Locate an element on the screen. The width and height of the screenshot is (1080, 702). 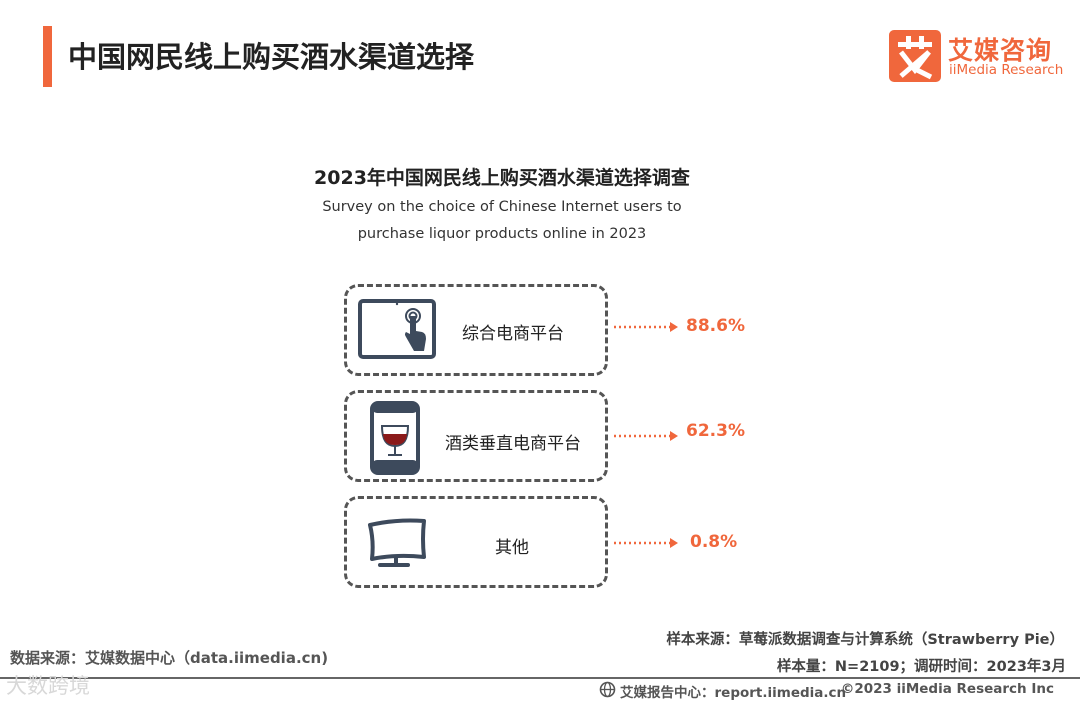
channel-box-other: 其他 is located at coordinates (476, 542).